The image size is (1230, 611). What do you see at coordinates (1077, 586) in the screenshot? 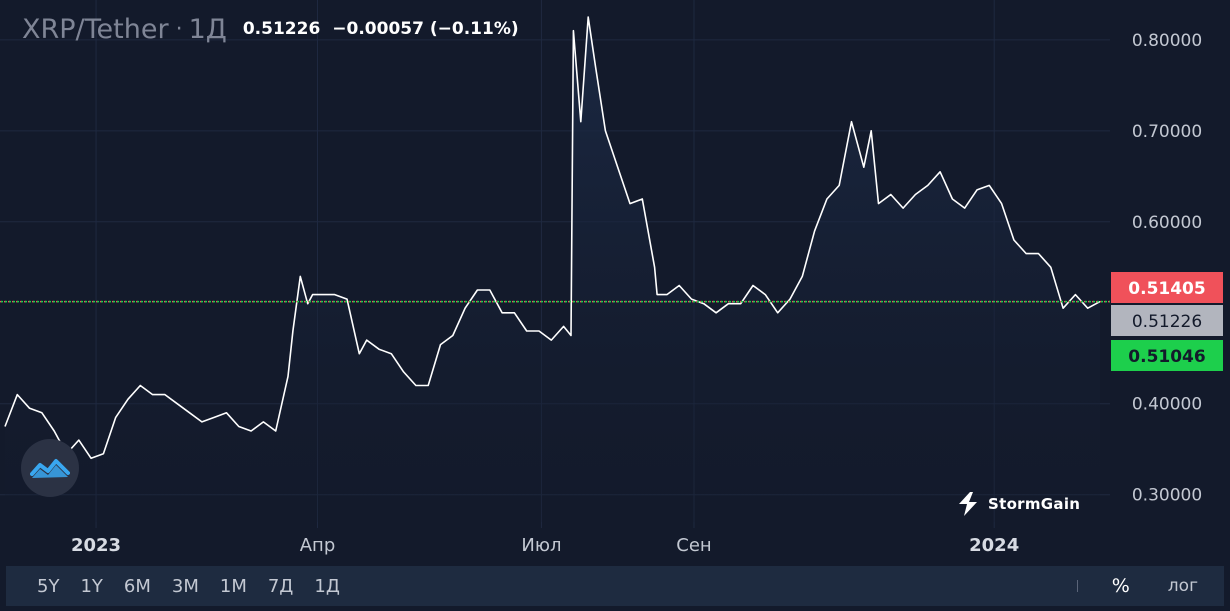
I see `toolbar-divider` at bounding box center [1077, 586].